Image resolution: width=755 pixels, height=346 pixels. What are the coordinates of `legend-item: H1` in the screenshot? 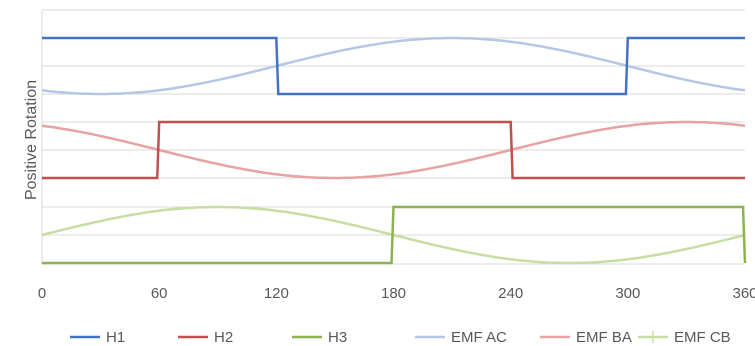 It's located at (97, 337).